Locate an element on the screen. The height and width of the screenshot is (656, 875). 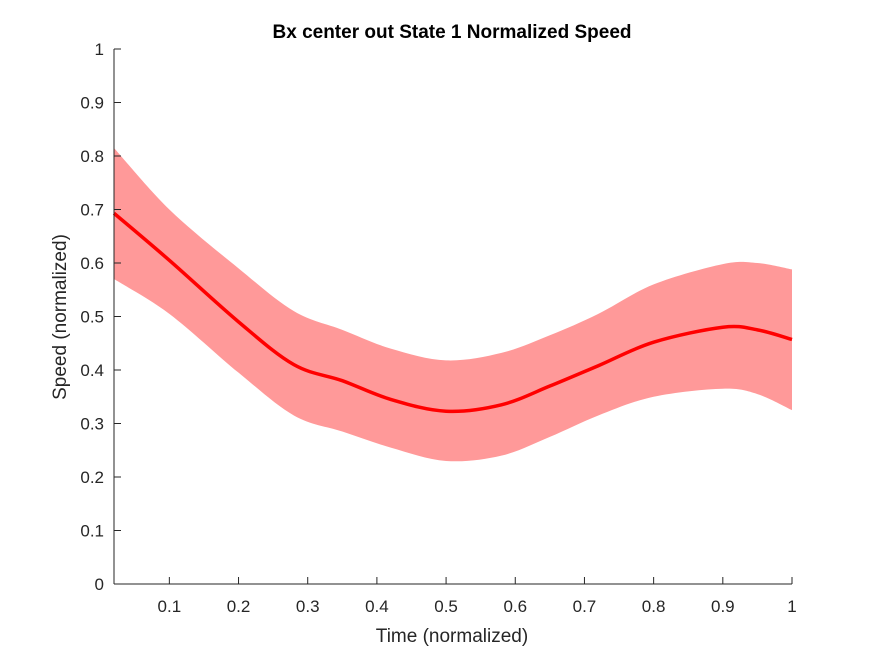
x-axis-label: Time (normalized) is located at coordinates (452, 636).